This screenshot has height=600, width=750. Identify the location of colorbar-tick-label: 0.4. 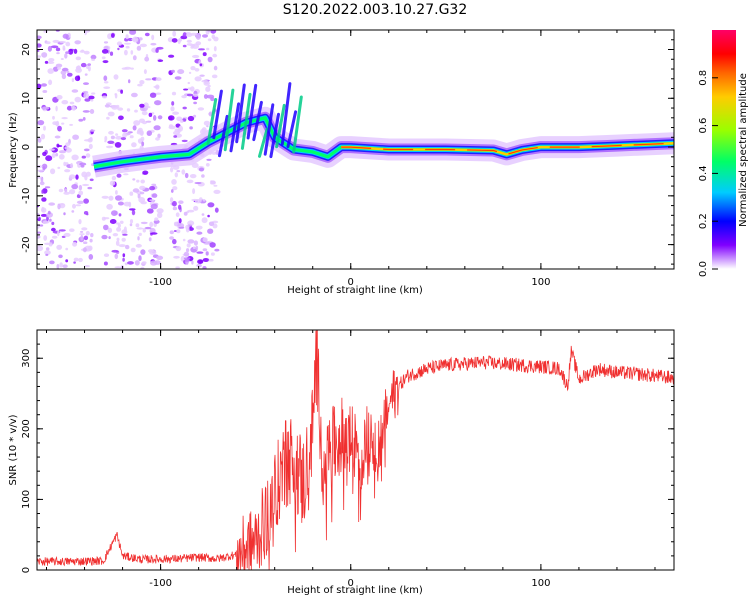
(703, 173).